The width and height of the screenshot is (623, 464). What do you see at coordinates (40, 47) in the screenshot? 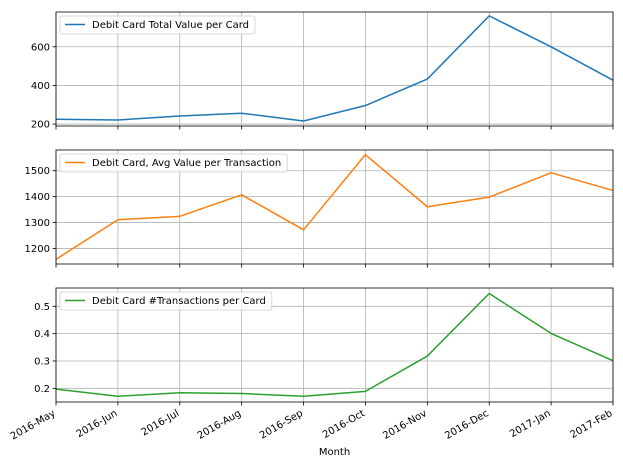
I see `y-tick-label: 600` at bounding box center [40, 47].